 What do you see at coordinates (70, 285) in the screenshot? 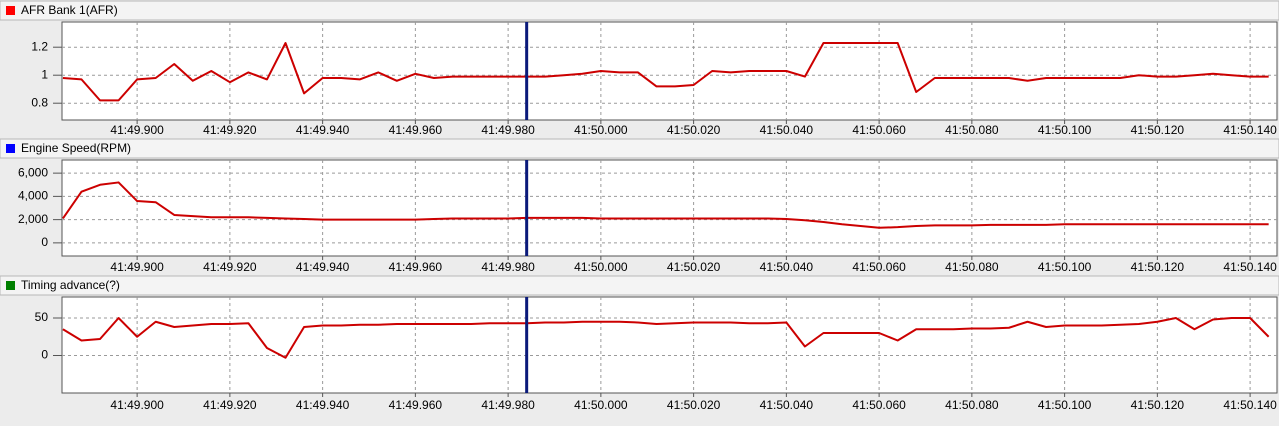
I see `panel-title: Timing advance(?)` at bounding box center [70, 285].